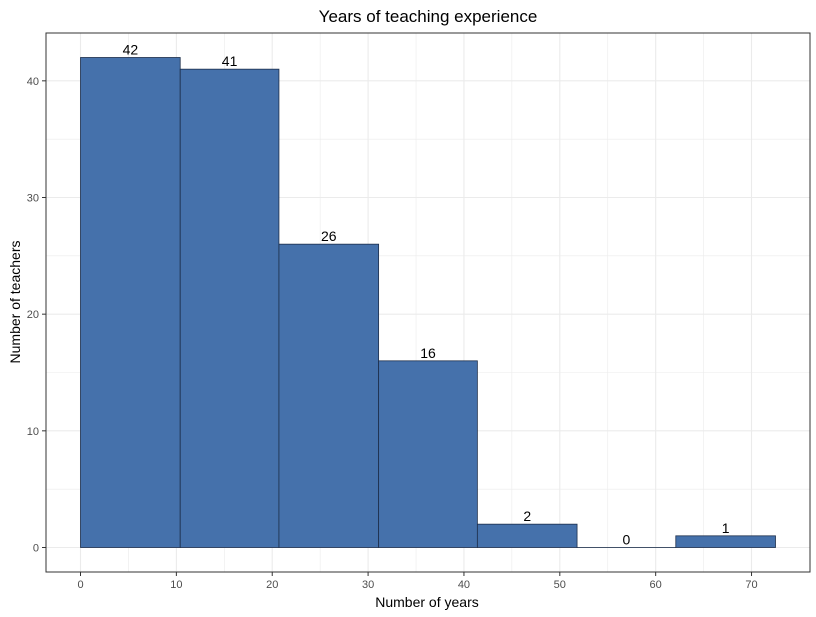 The image size is (816, 617). I want to click on y-tick-label: 0, so click(36, 549).